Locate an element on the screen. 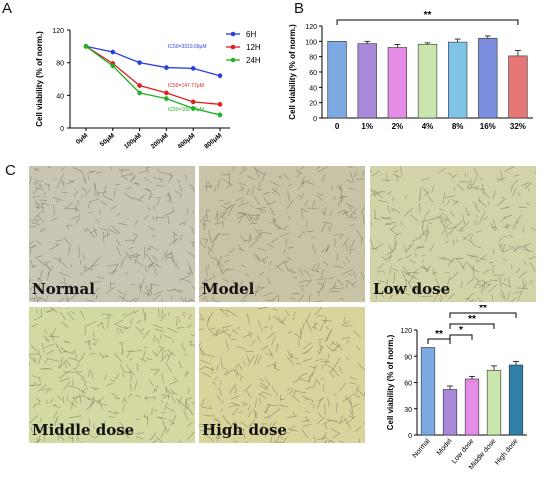 This screenshot has width=550, height=489. micrograph-label-normal: Normal is located at coordinates (63, 289).